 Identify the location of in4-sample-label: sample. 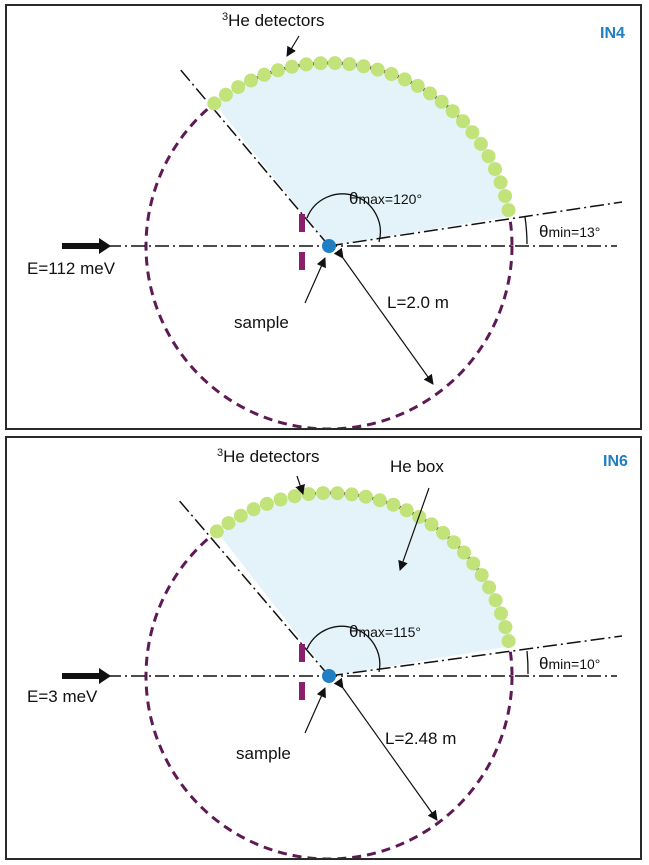
(261, 322).